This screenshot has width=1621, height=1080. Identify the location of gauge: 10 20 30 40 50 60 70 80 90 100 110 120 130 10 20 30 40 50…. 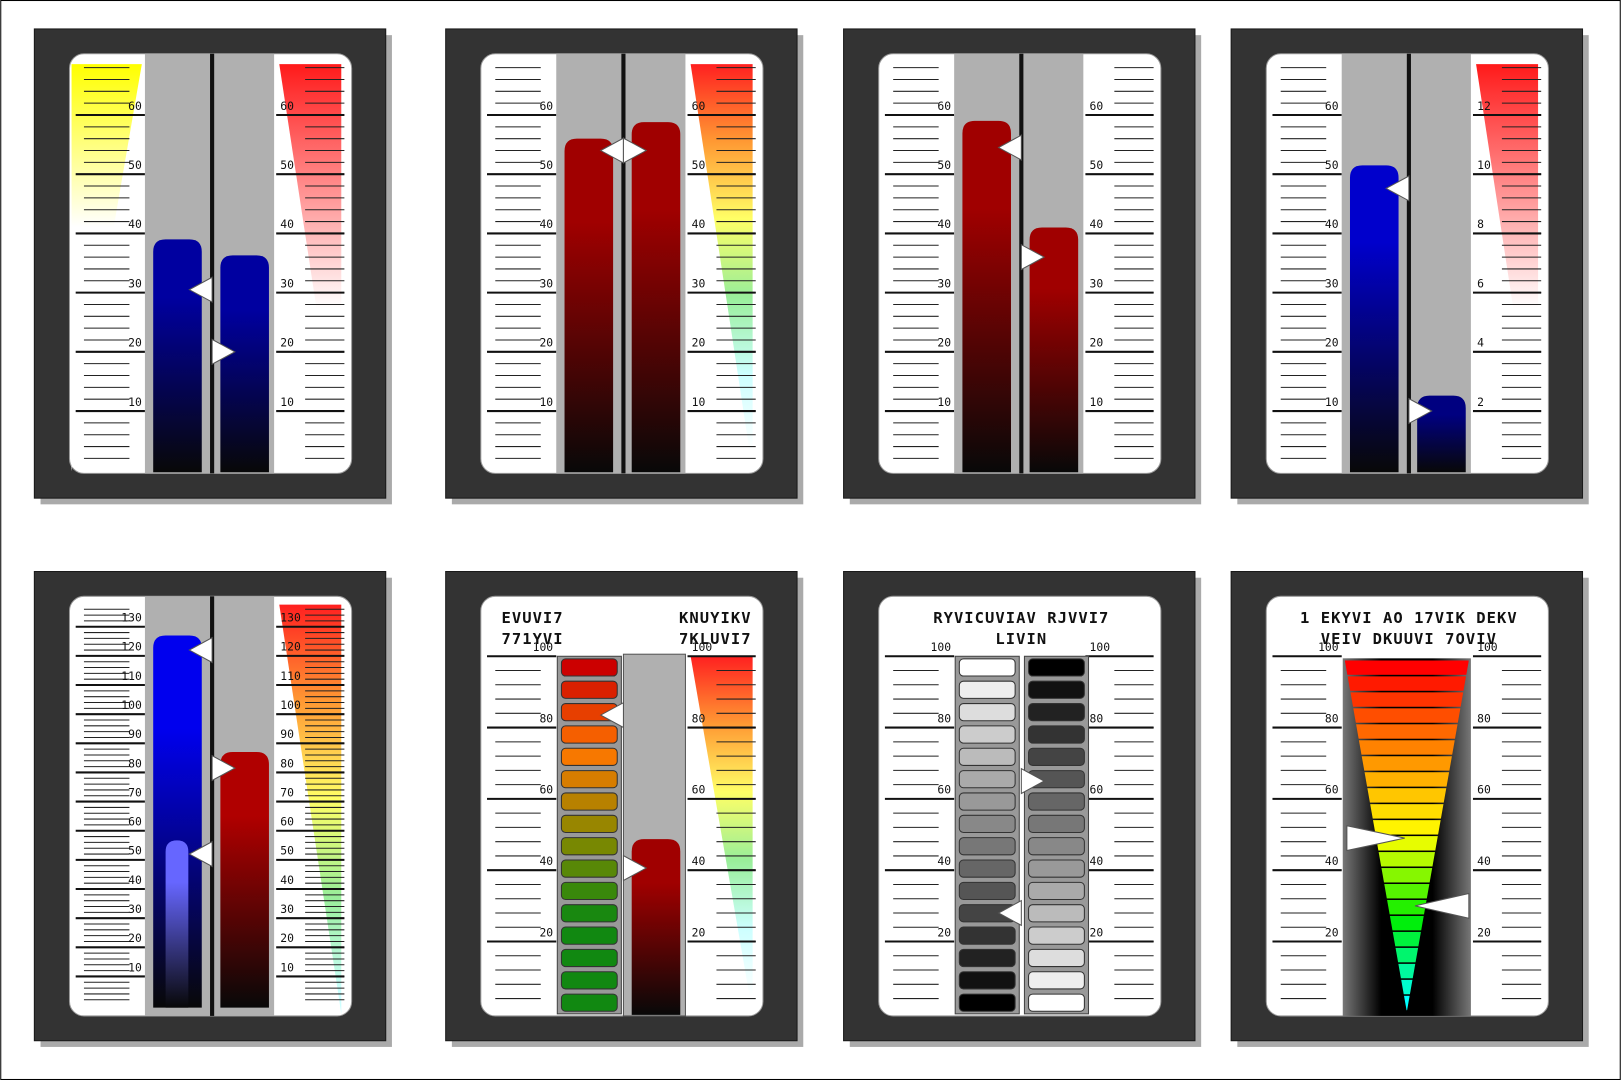
(212, 809).